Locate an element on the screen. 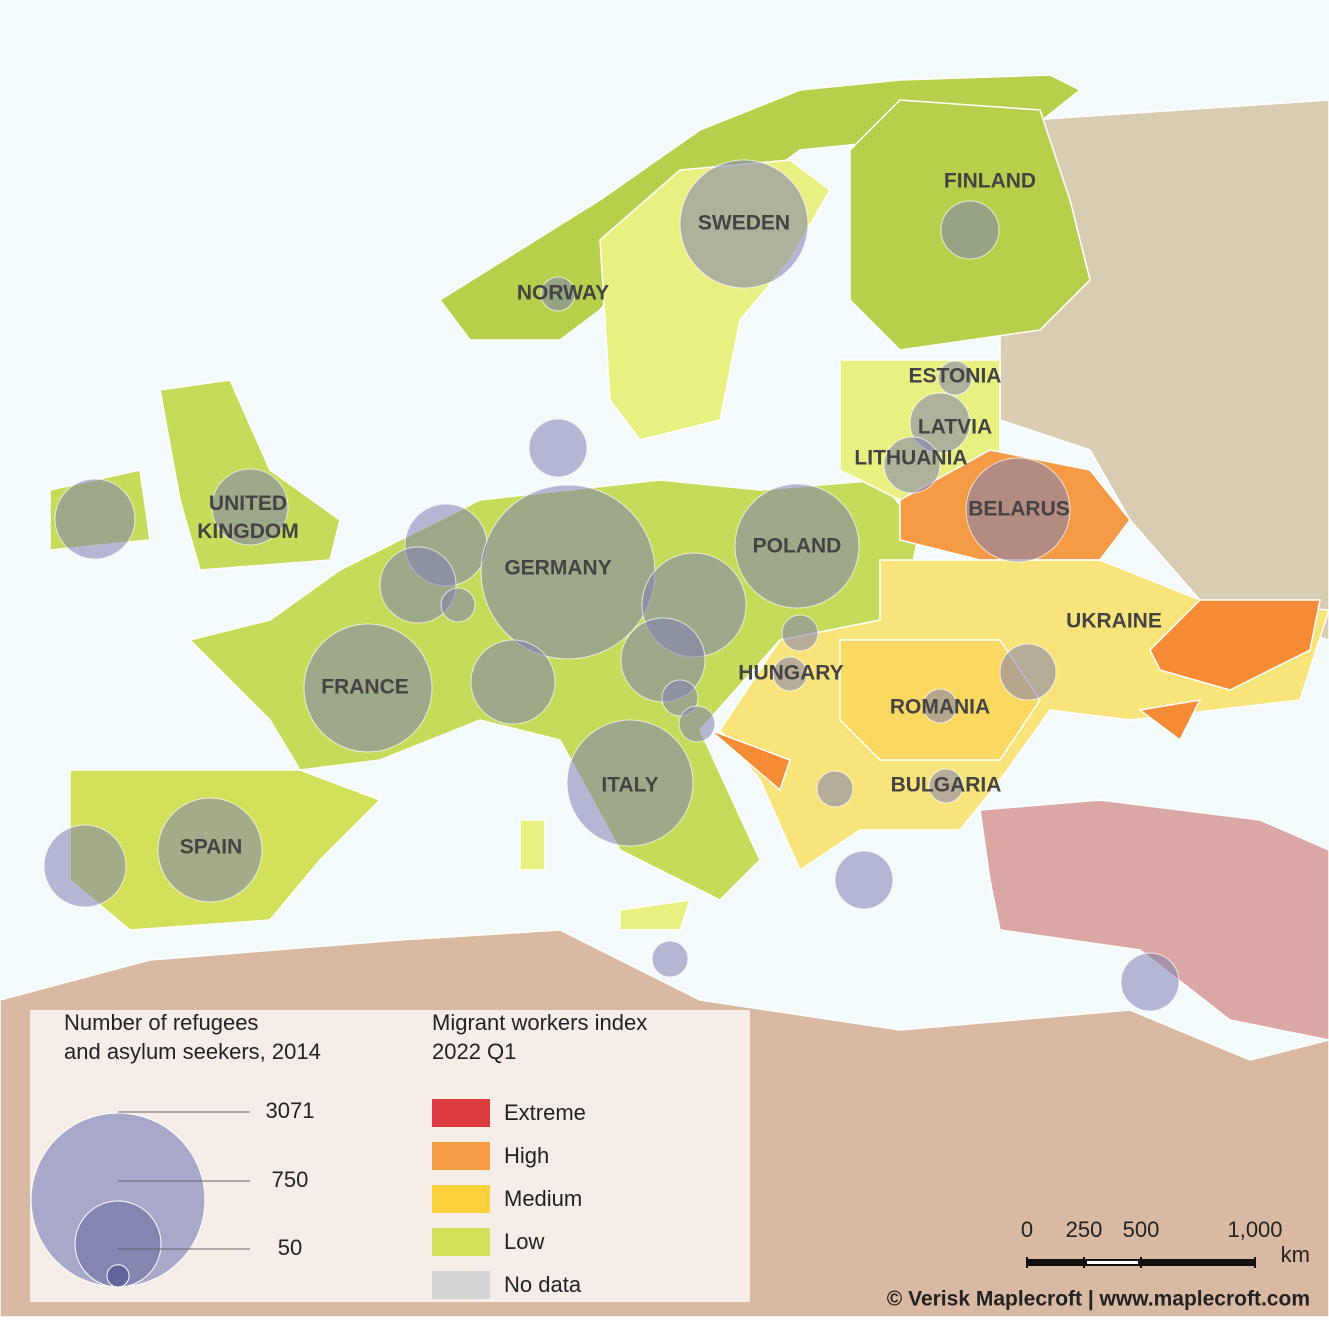 This screenshot has width=1329, height=1322. country-label: SPAIN is located at coordinates (211, 847).